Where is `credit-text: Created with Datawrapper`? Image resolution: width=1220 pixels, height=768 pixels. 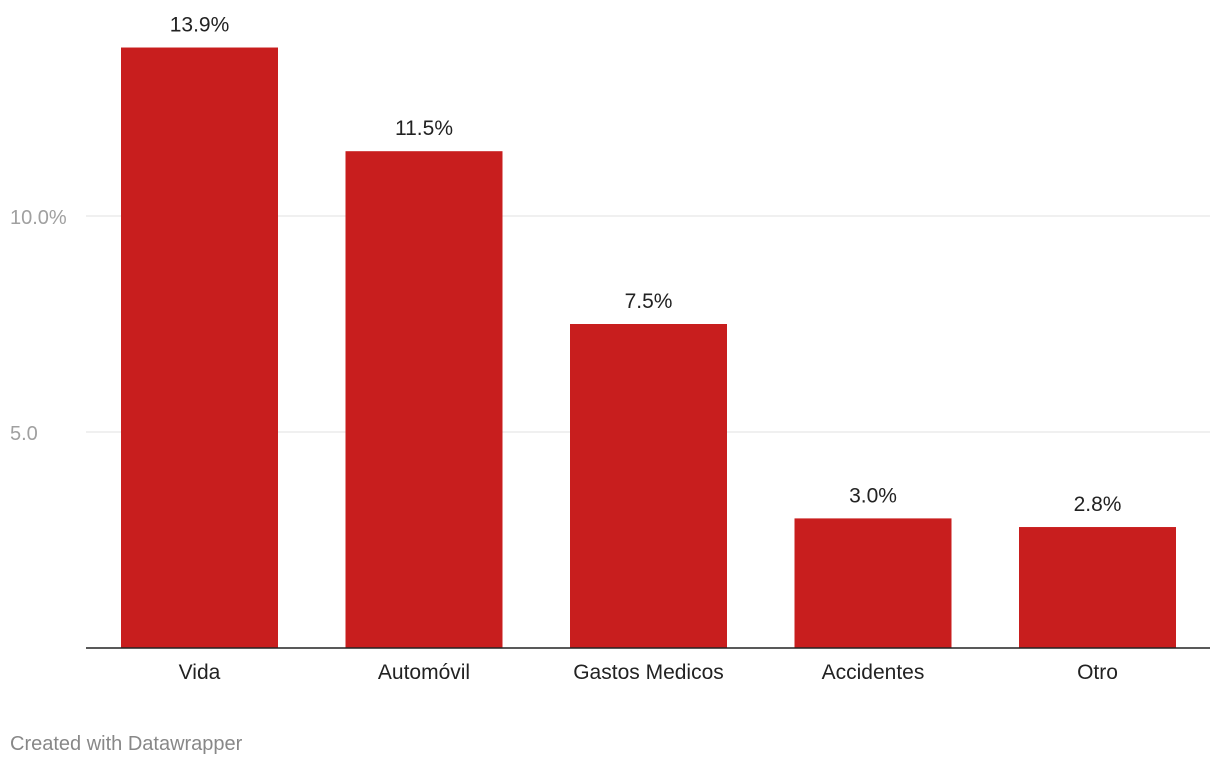 credit-text: Created with Datawrapper is located at coordinates (126, 744).